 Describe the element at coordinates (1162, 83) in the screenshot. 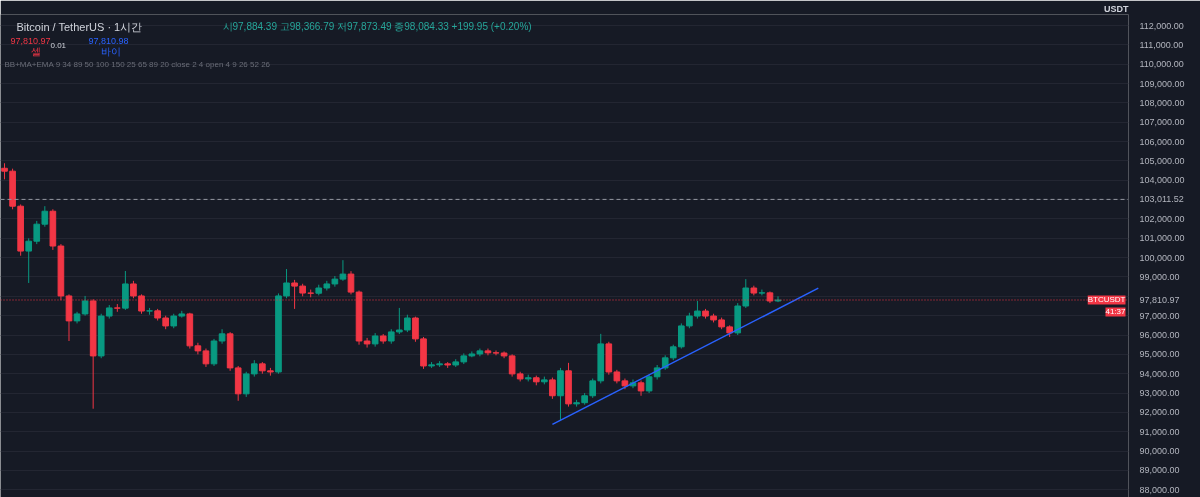

I see `y-tick-label: 109,000.00` at that location.